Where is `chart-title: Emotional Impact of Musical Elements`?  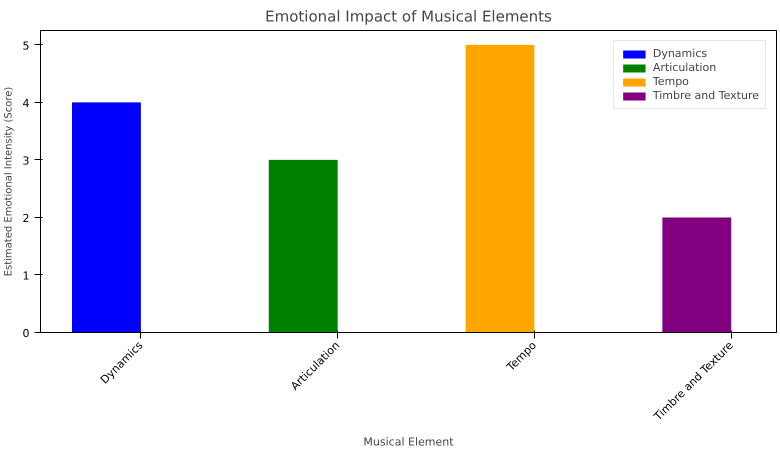 chart-title: Emotional Impact of Musical Elements is located at coordinates (408, 17).